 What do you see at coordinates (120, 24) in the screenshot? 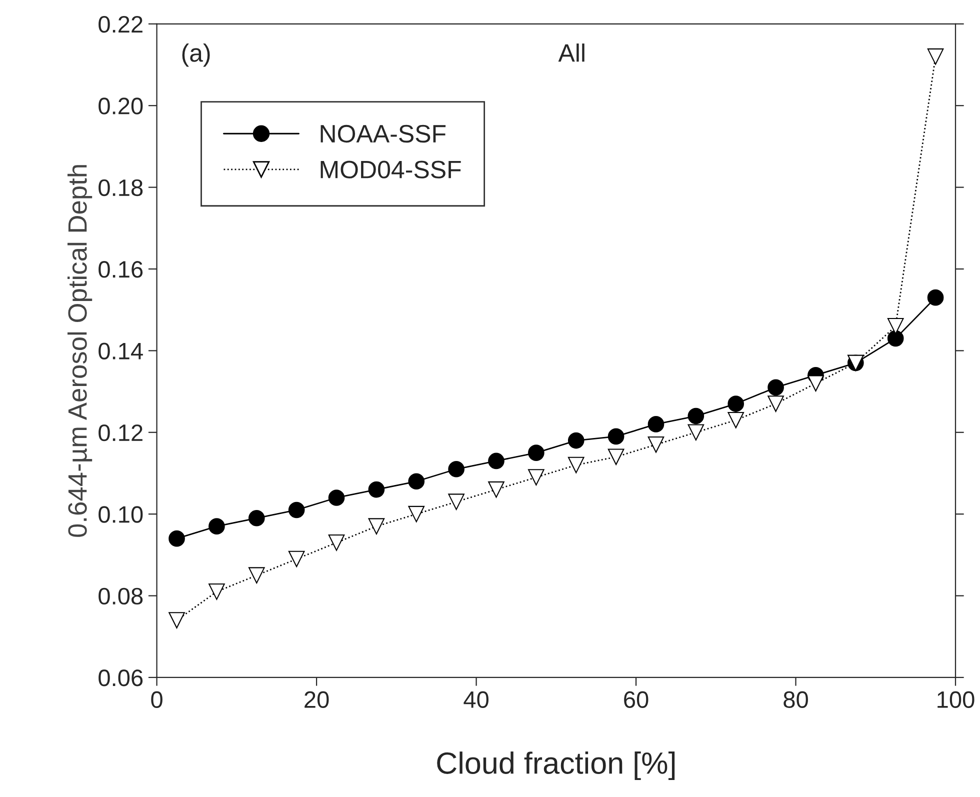
I see `y-tick-label: 0.22` at bounding box center [120, 24].